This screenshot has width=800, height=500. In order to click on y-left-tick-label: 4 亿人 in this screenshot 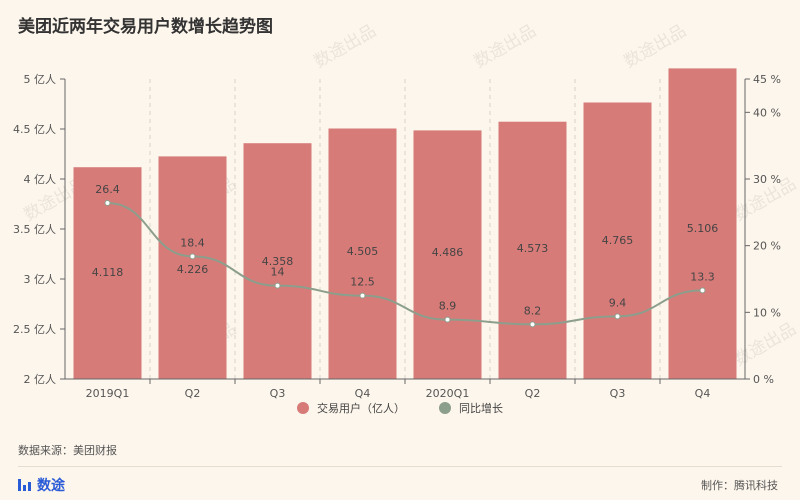, I will do `click(40, 179)`.